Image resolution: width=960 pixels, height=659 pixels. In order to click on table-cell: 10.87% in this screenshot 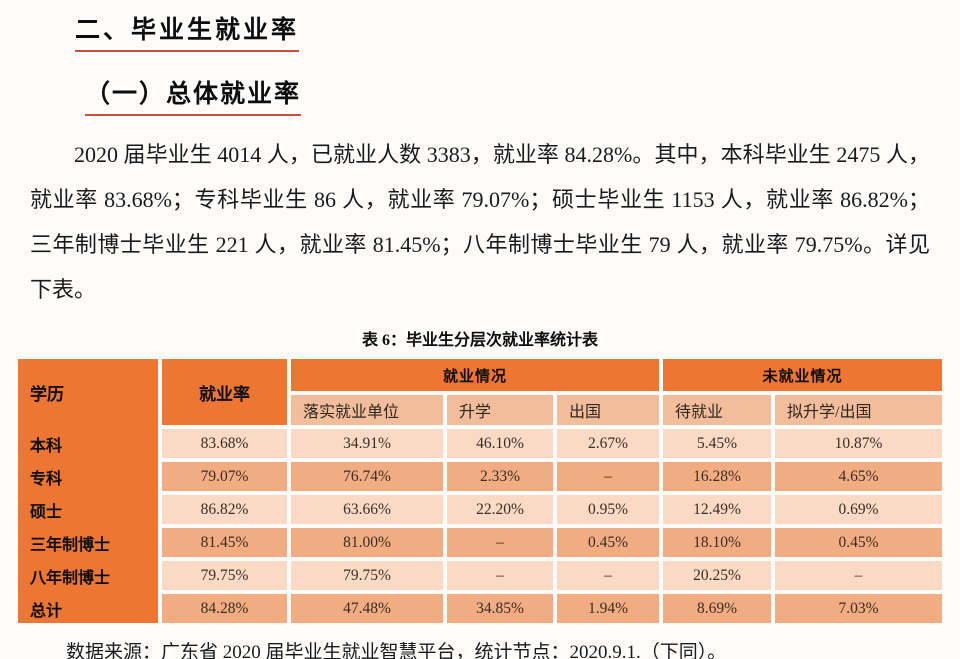, I will do `click(858, 443)`.